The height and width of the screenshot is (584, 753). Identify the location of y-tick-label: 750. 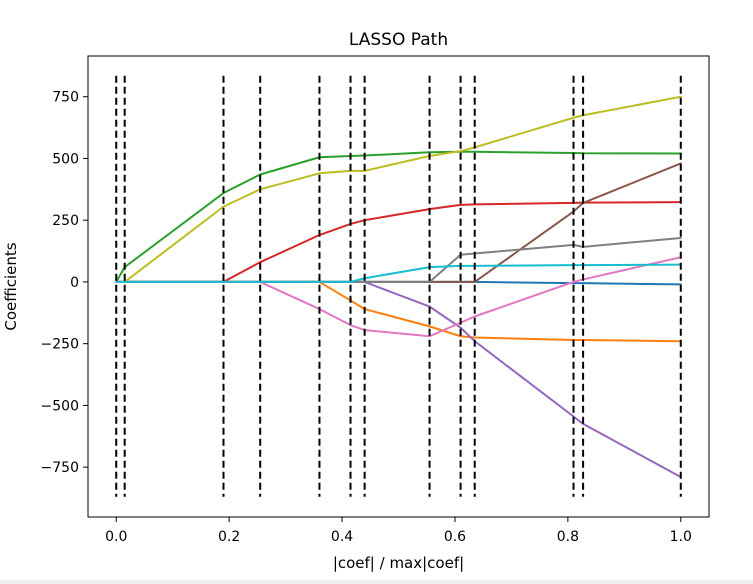
(65, 98).